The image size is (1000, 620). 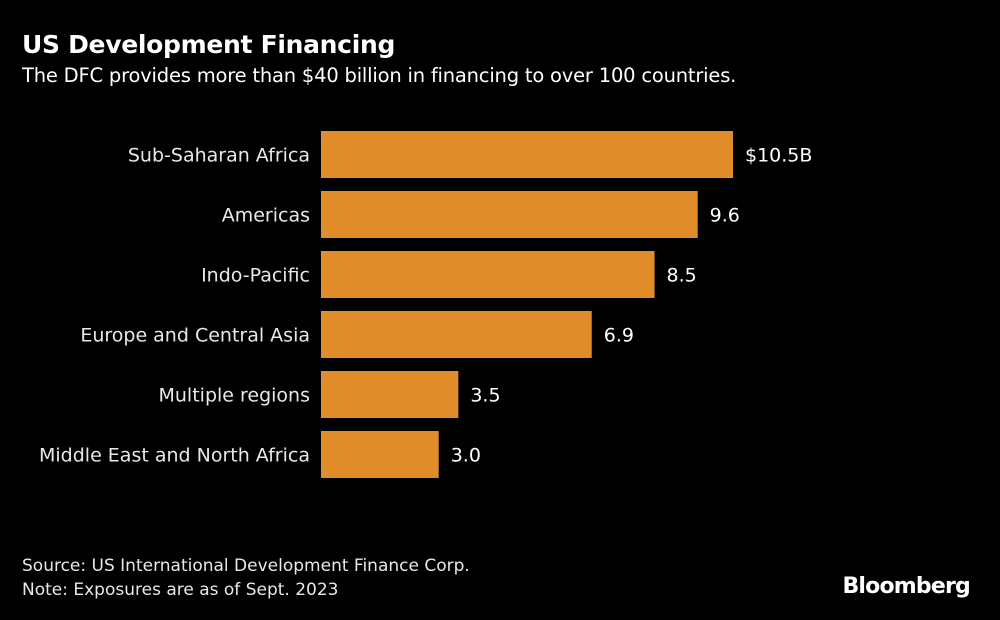 I want to click on value-label: 6.9, so click(x=619, y=336).